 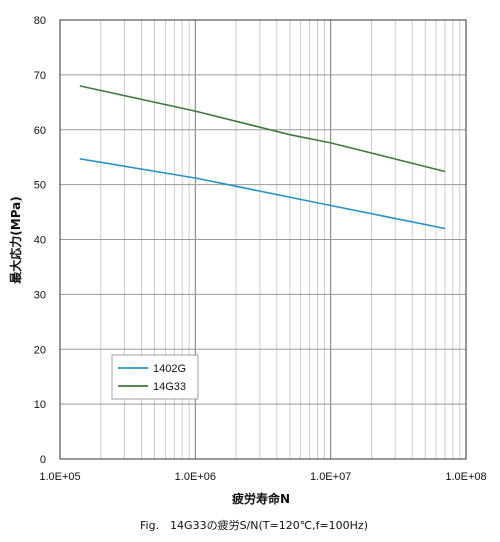 I want to click on figure-caption: Fig. 14G33の疲労S/N(T=120℃,f=100Hz), so click(x=254, y=525).